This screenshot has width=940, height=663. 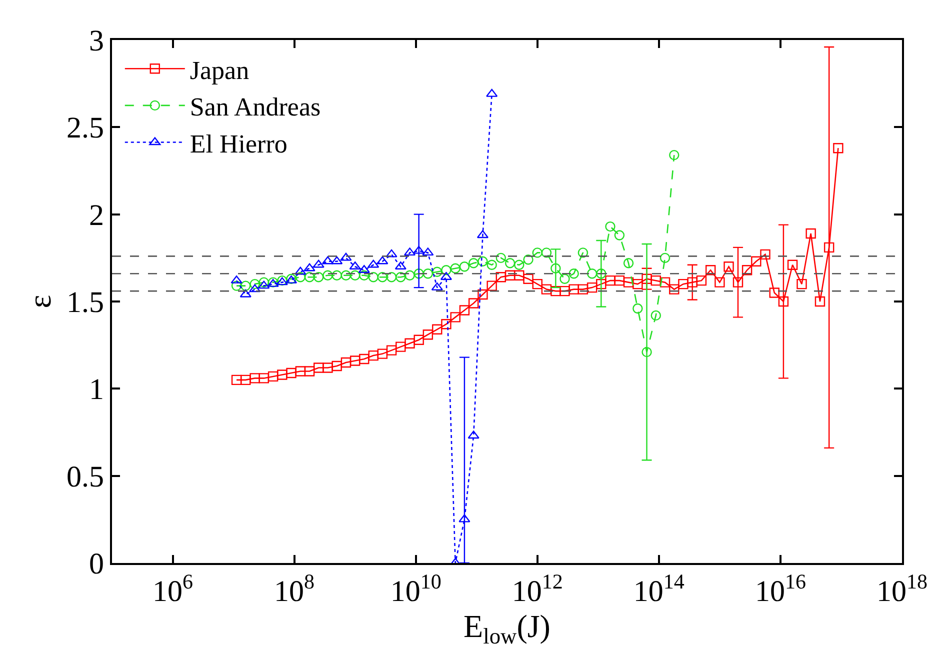 I want to click on x-tick-label: 10$^{10}$, so click(x=416, y=588).